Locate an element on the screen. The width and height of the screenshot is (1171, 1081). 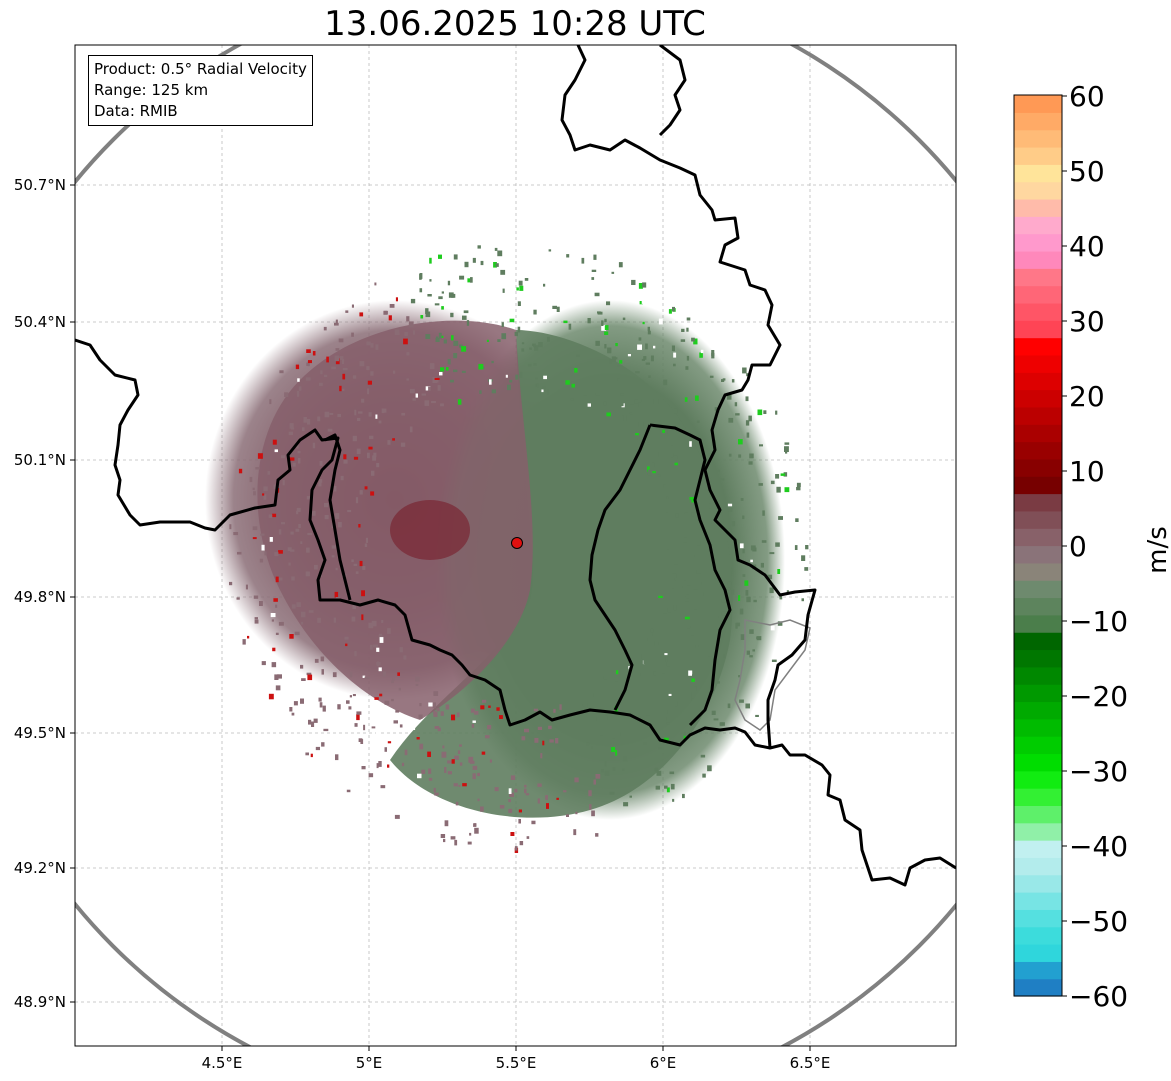
lon-tick-label: 5°E is located at coordinates (369, 1063).